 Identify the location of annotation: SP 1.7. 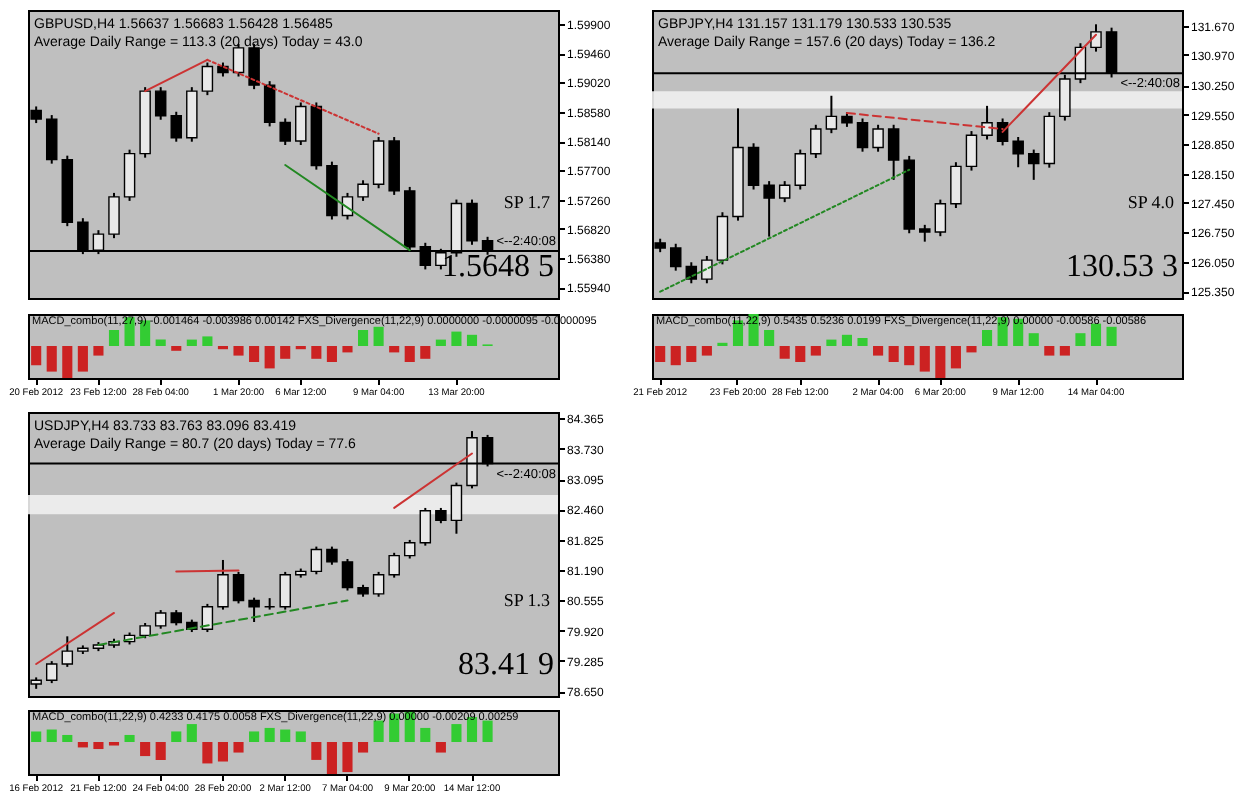
(527, 202).